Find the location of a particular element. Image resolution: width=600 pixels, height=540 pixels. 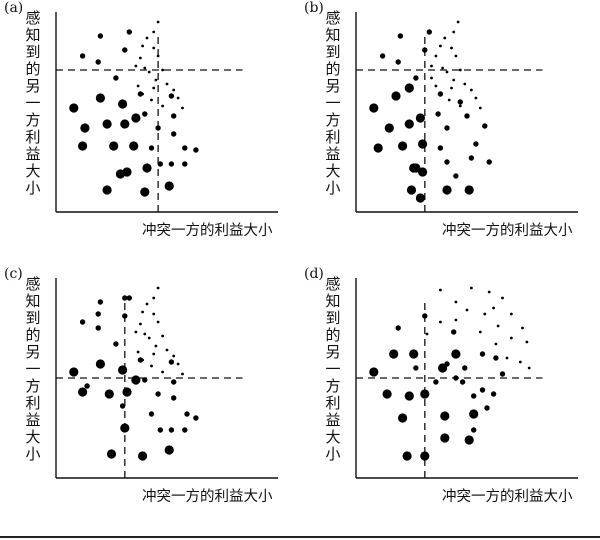

y-axis-label: 感知到的另一方利益大小 is located at coordinates (33, 103).